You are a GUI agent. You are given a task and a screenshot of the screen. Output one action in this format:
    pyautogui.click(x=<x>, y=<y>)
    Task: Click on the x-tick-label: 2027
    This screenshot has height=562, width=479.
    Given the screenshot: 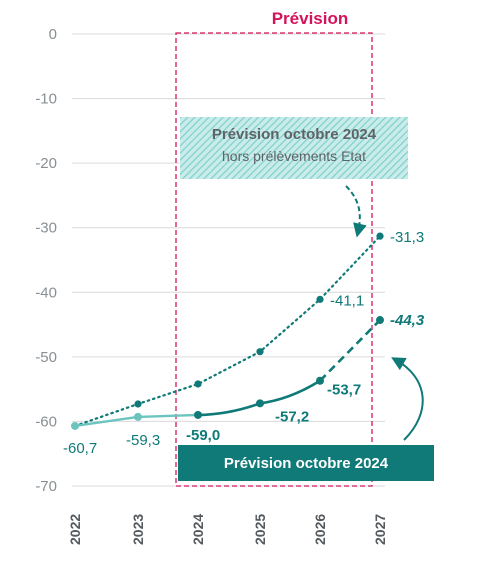 What is the action you would take?
    pyautogui.click(x=380, y=529)
    